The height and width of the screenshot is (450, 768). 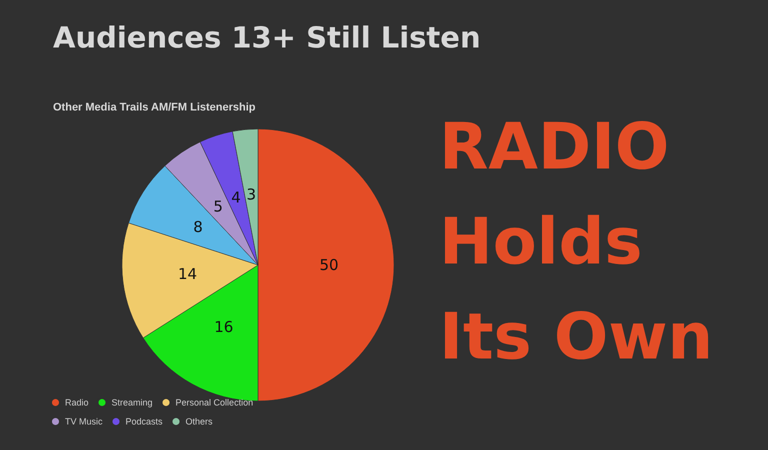 I want to click on data-label: 14, so click(x=188, y=273).